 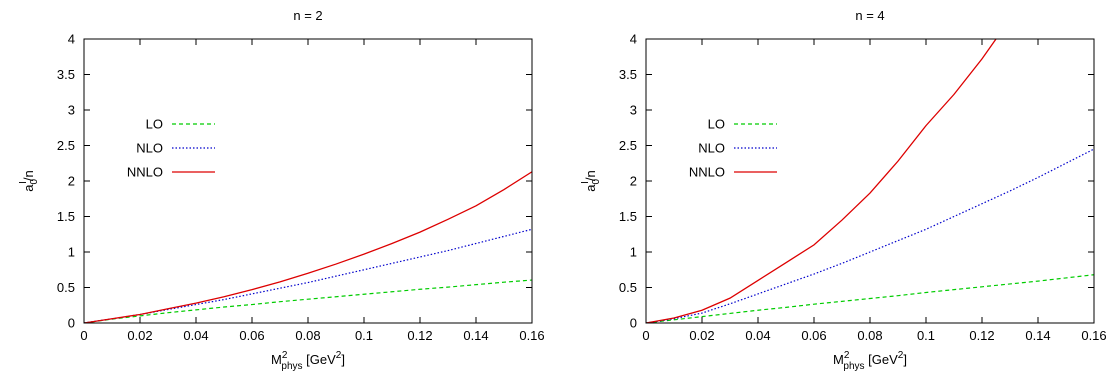 What do you see at coordinates (308, 275) in the screenshot?
I see `series-line-nlo` at bounding box center [308, 275].